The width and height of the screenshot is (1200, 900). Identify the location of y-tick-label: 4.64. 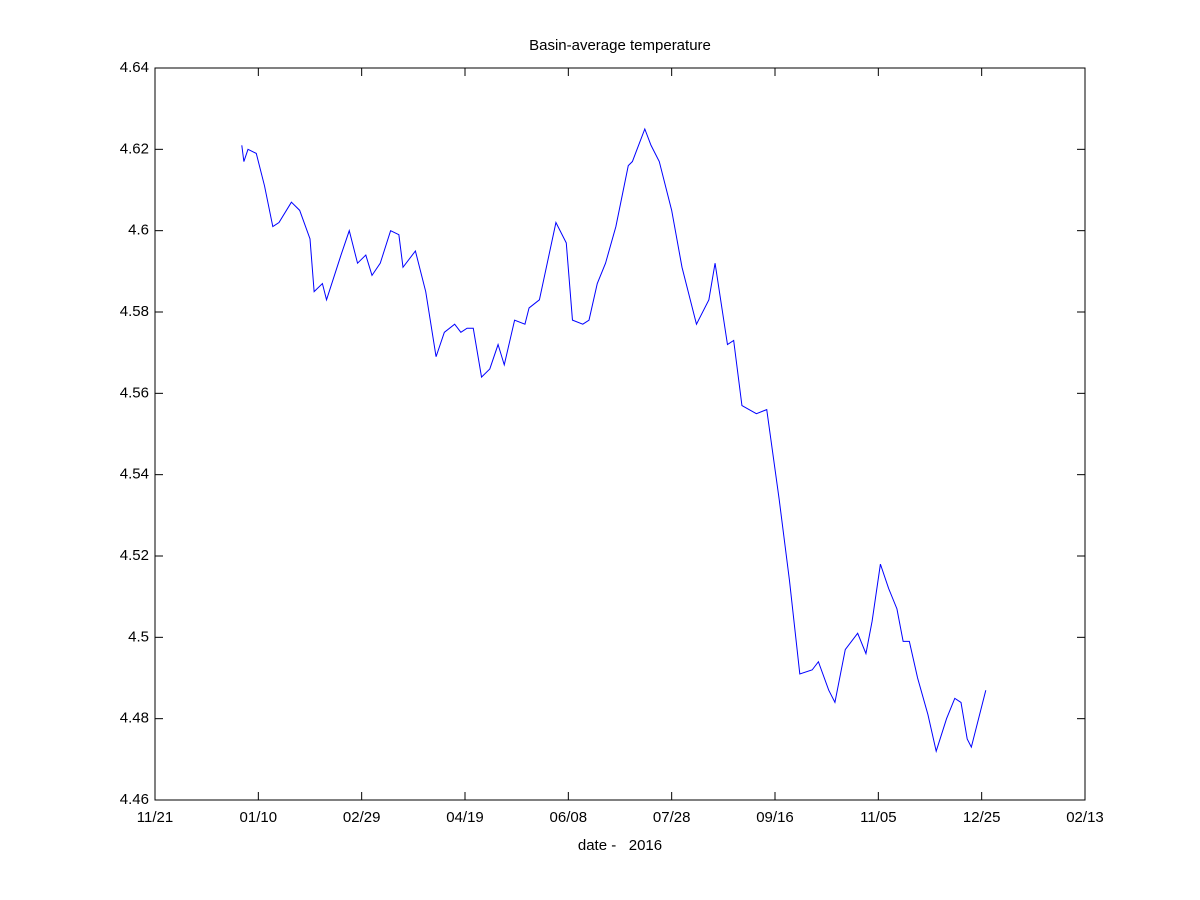
(134, 67).